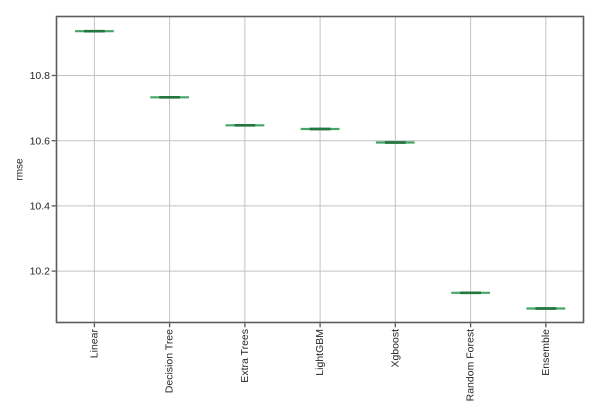 The width and height of the screenshot is (600, 420). What do you see at coordinates (245, 356) in the screenshot?
I see `svg-text: Extra Trees` at bounding box center [245, 356].